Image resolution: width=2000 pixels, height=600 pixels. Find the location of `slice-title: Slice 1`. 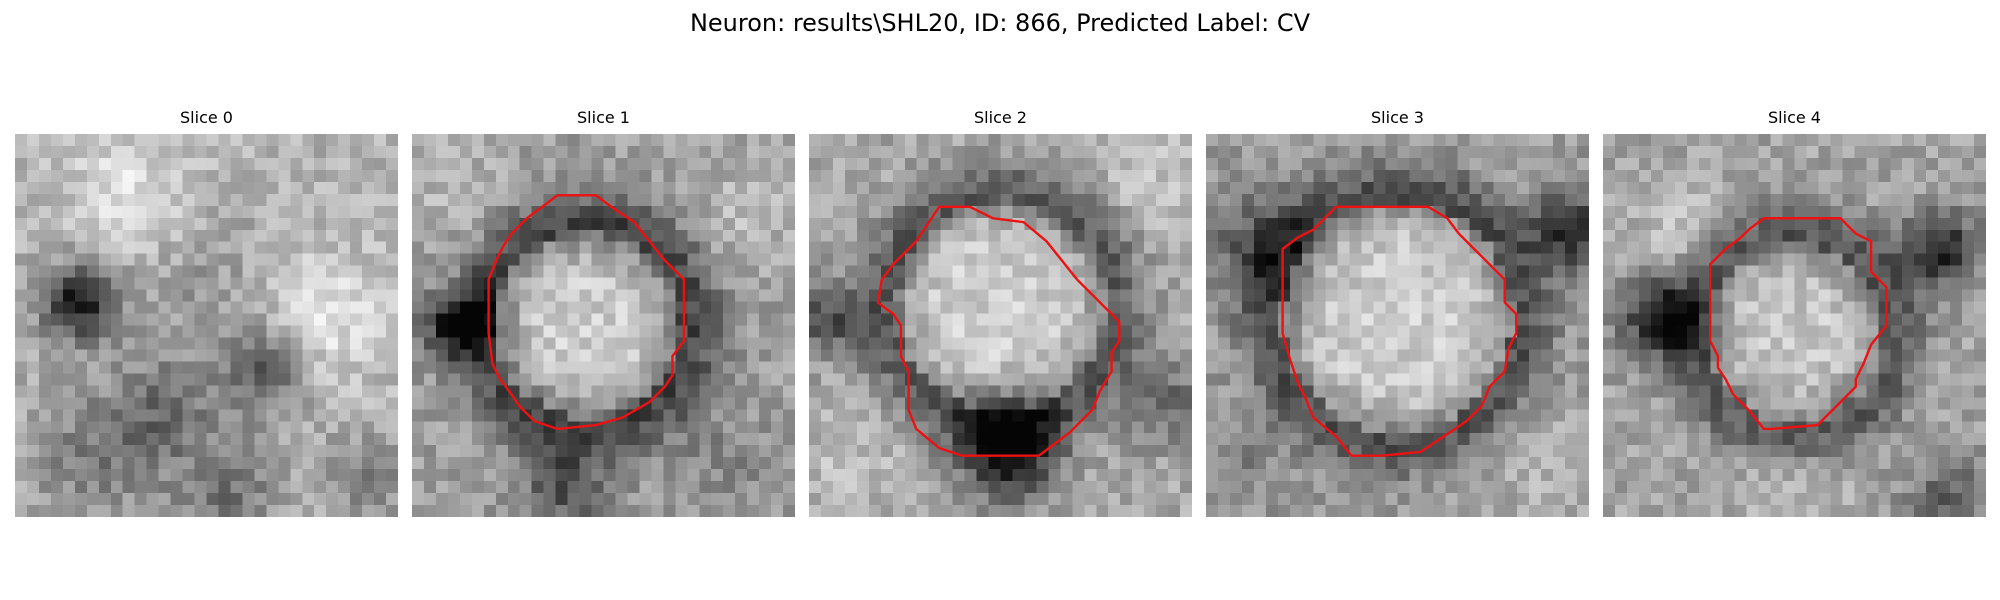

slice-title: Slice 1 is located at coordinates (603, 118).